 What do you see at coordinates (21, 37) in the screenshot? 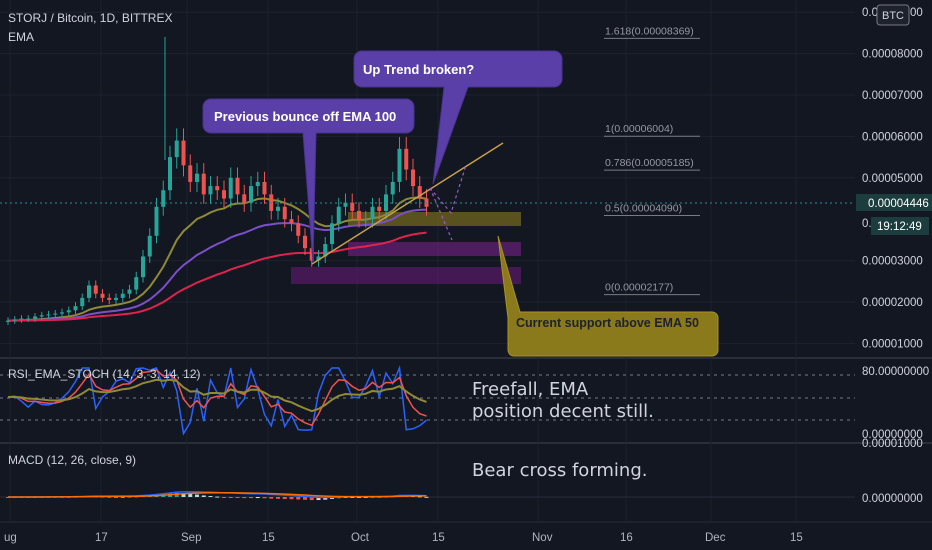
I see `ema-indicator-label: EMA` at bounding box center [21, 37].